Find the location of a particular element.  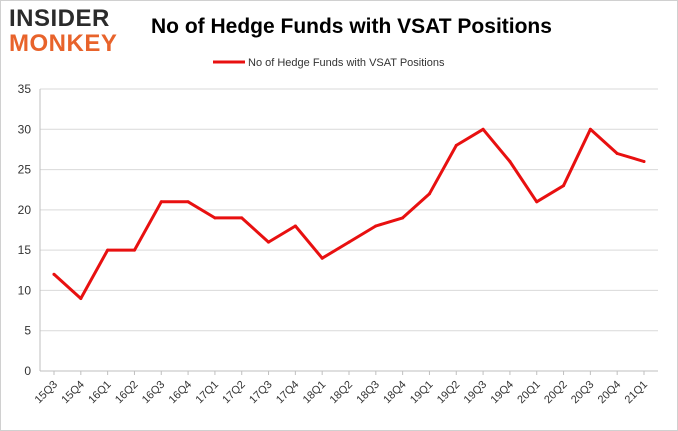

logo-line-2: MONKEY is located at coordinates (63, 43).